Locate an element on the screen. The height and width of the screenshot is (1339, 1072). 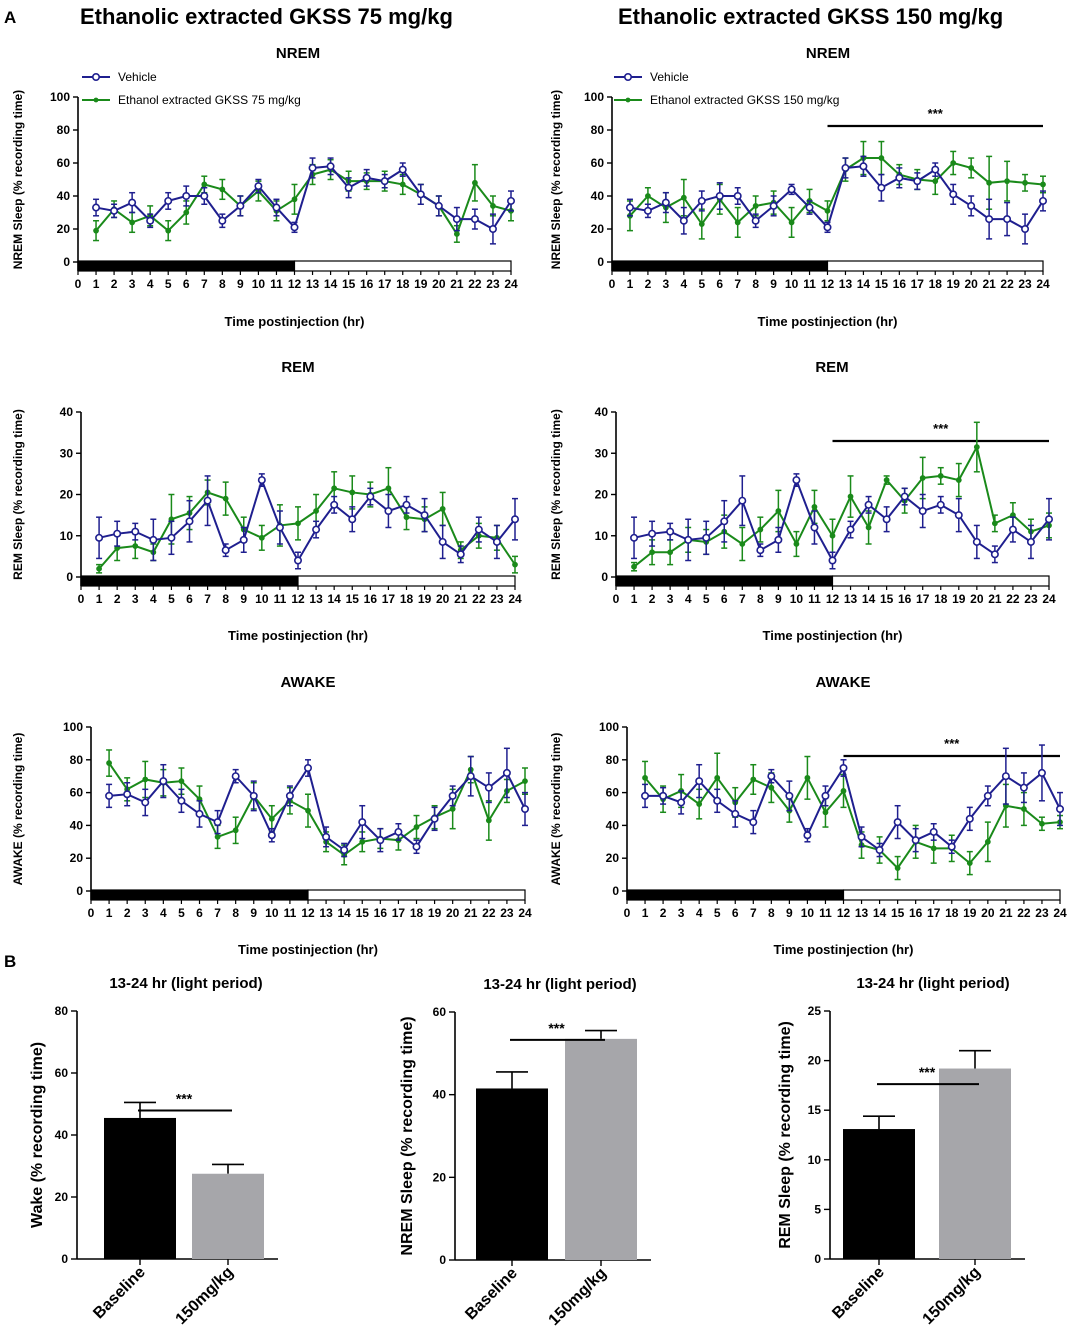
nrem_75-y-tick-label: 20 is located at coordinates (64, 229).